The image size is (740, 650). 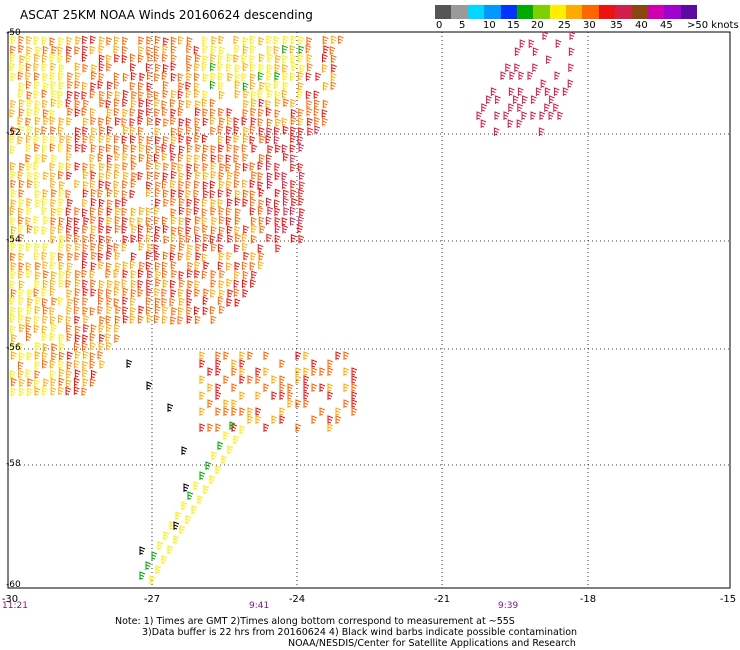 I want to click on lat-label-56: -56, so click(x=13, y=348).